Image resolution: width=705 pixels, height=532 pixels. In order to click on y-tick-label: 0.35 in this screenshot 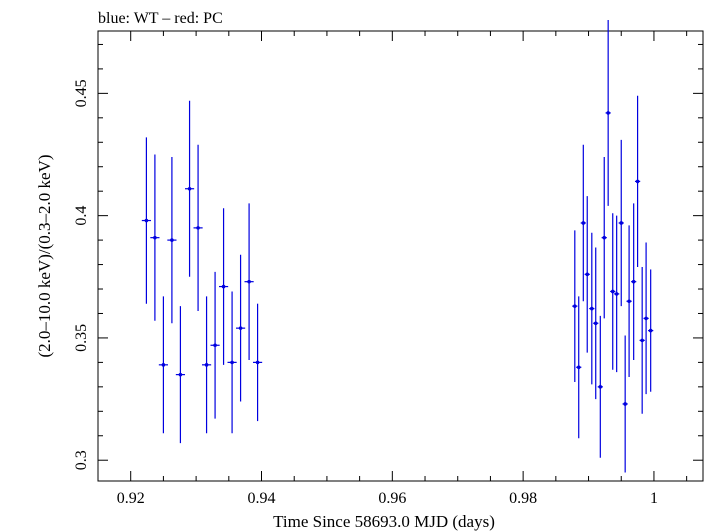, I will do `click(81, 338)`.